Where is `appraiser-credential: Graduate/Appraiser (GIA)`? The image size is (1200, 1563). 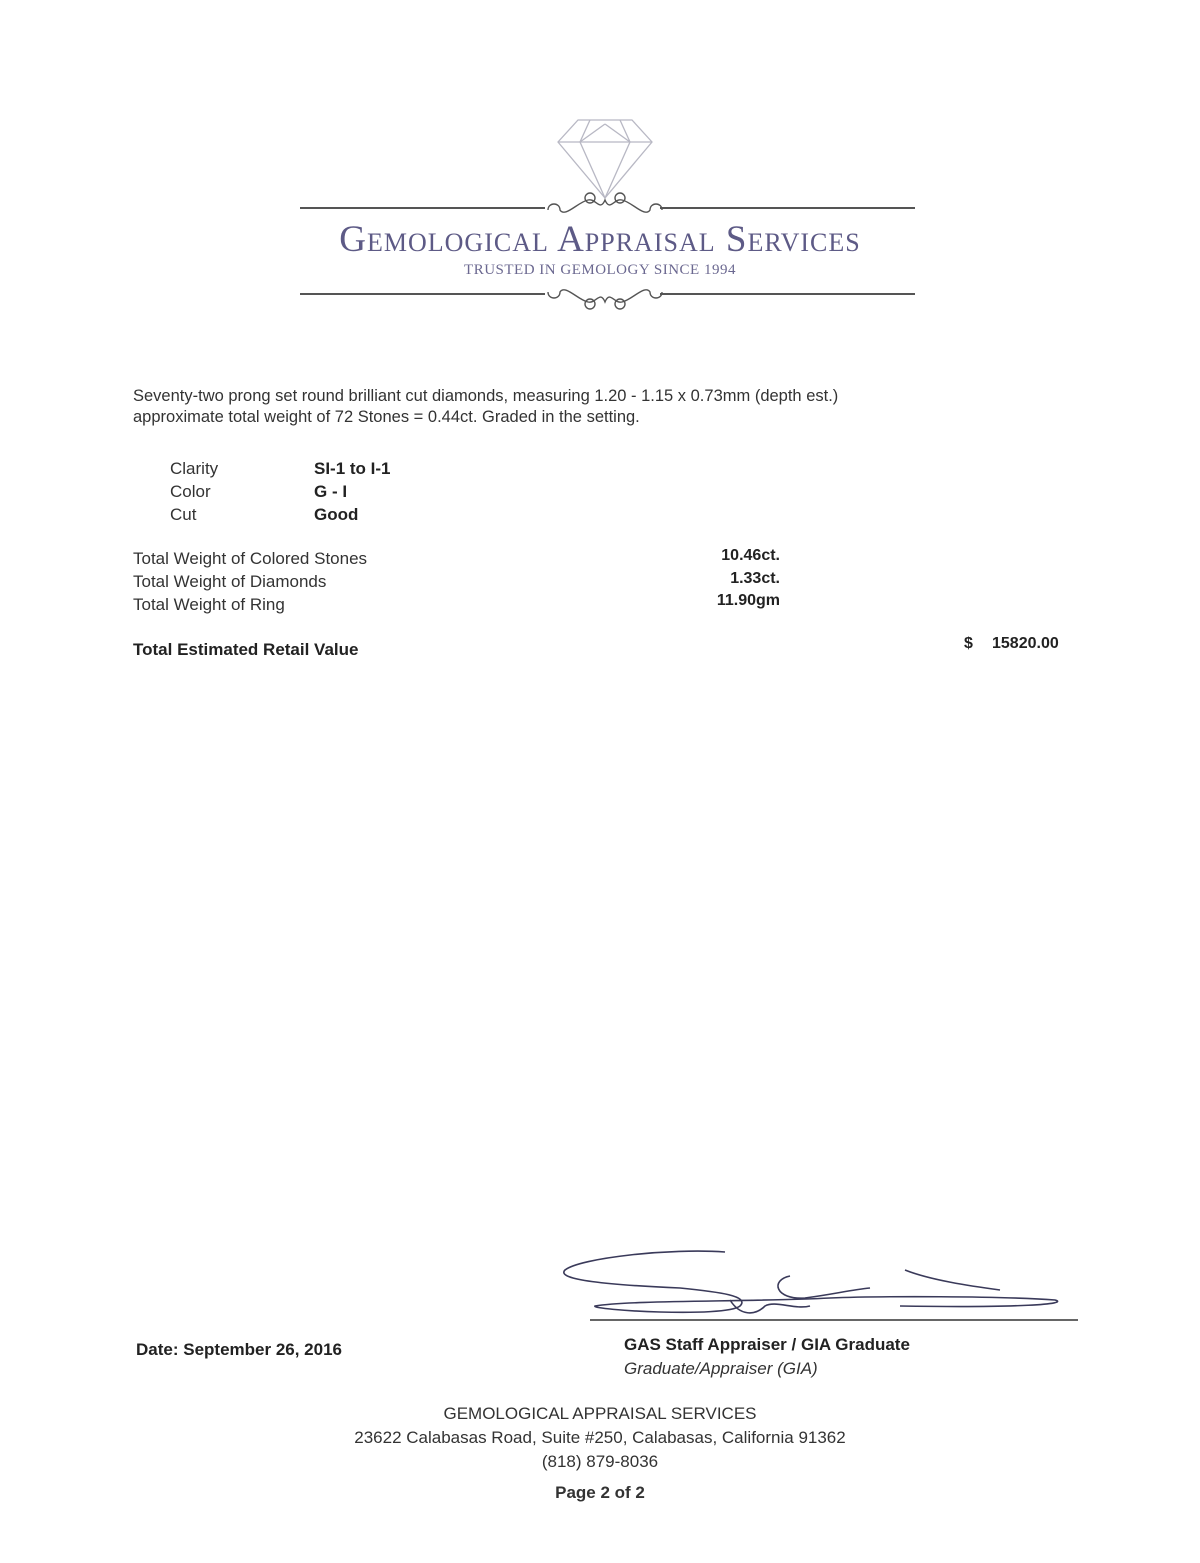 appraiser-credential: Graduate/Appraiser (GIA) is located at coordinates (721, 1368).